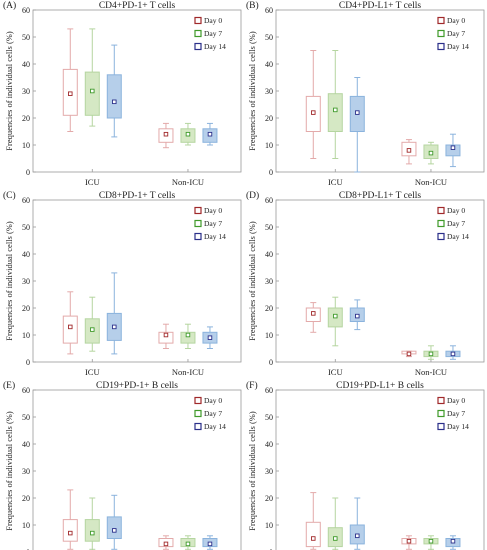 Image resolution: width=487 pixels, height=550 pixels. I want to click on x-category-label: Non-ICU, so click(431, 182).